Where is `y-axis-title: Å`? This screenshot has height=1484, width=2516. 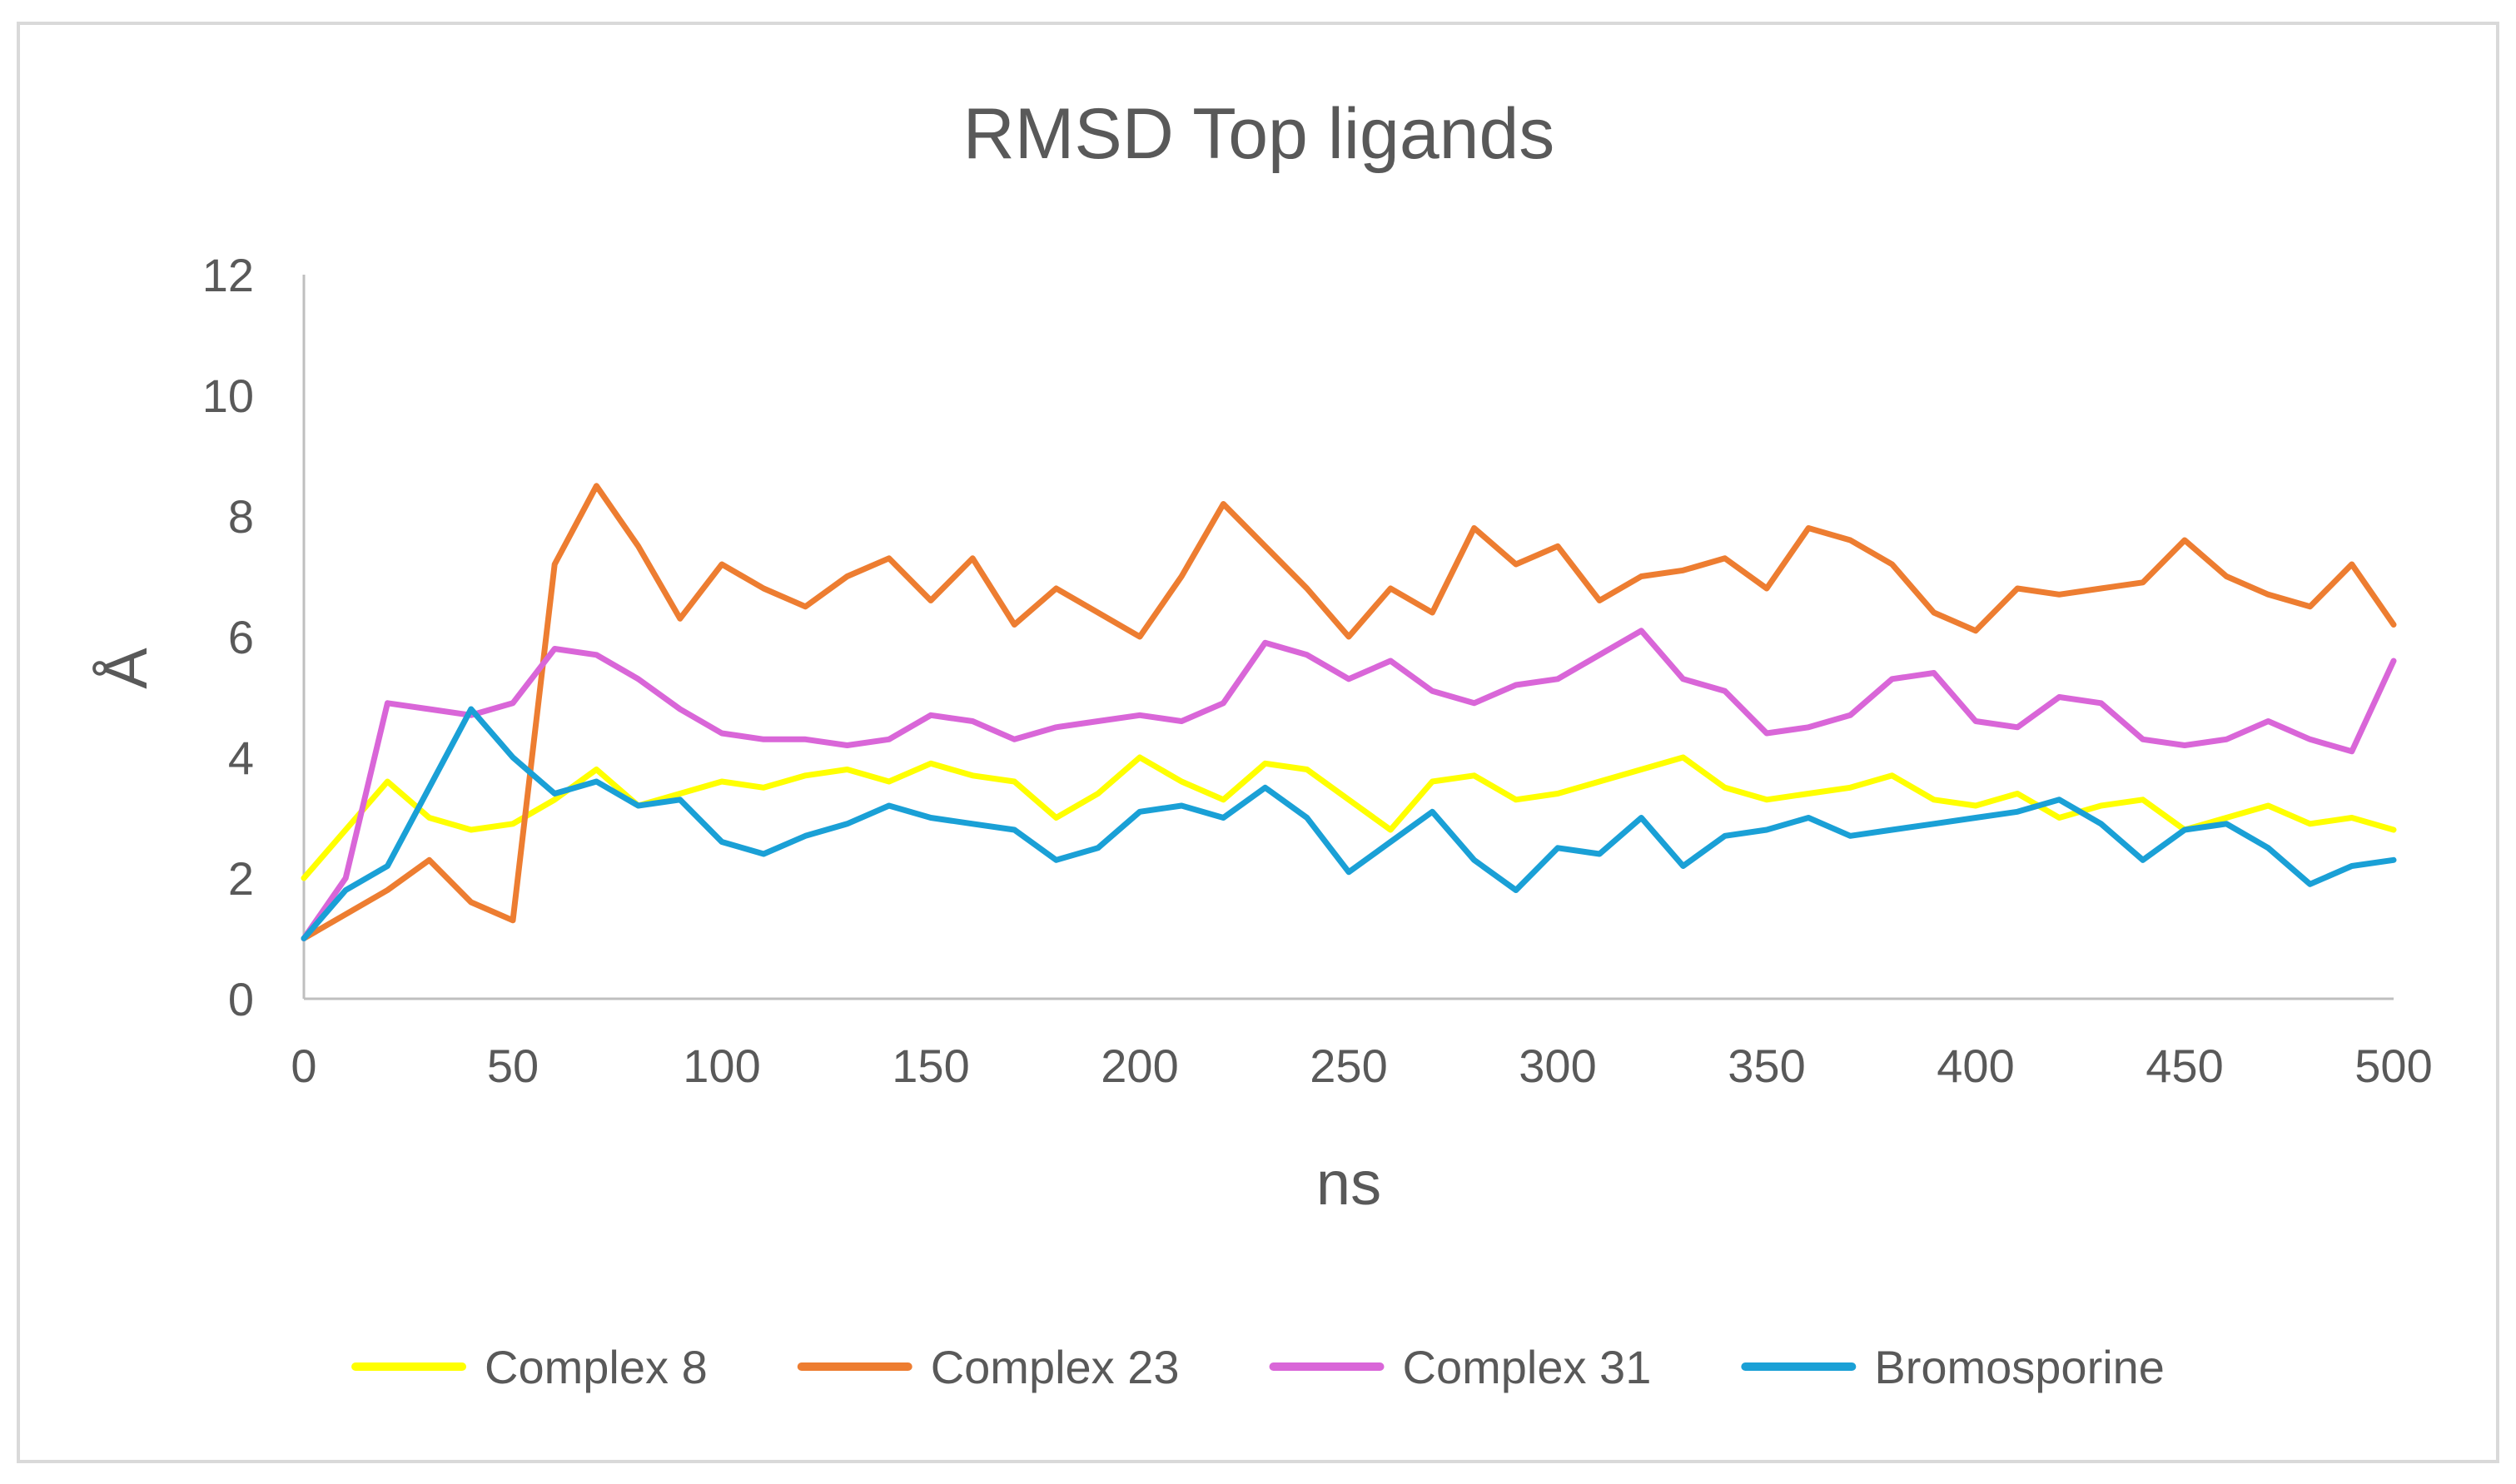 y-axis-title: Å is located at coordinates (125, 669).